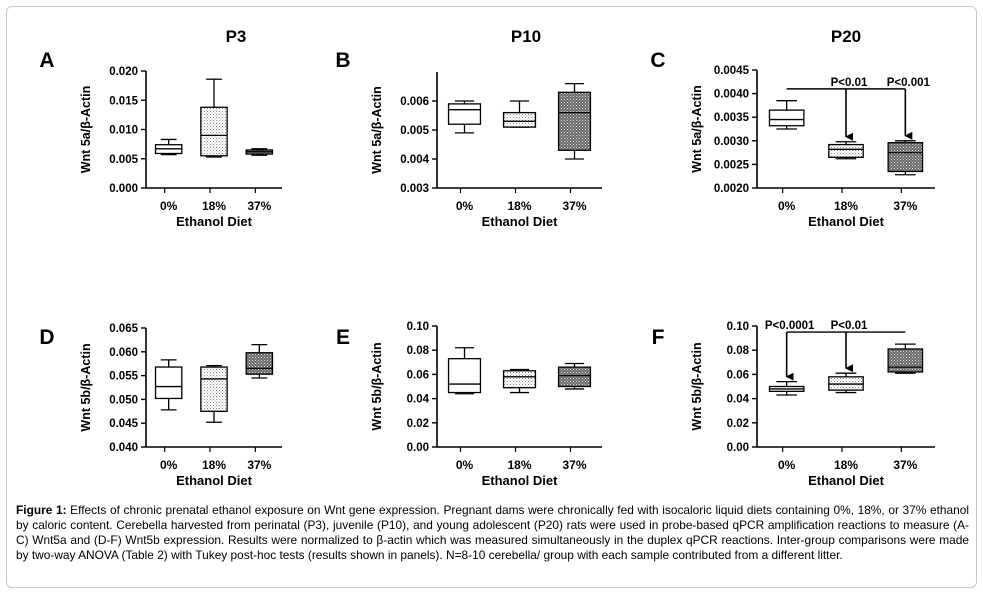  I want to click on y-tick-label: 0.020, so click(123, 72).